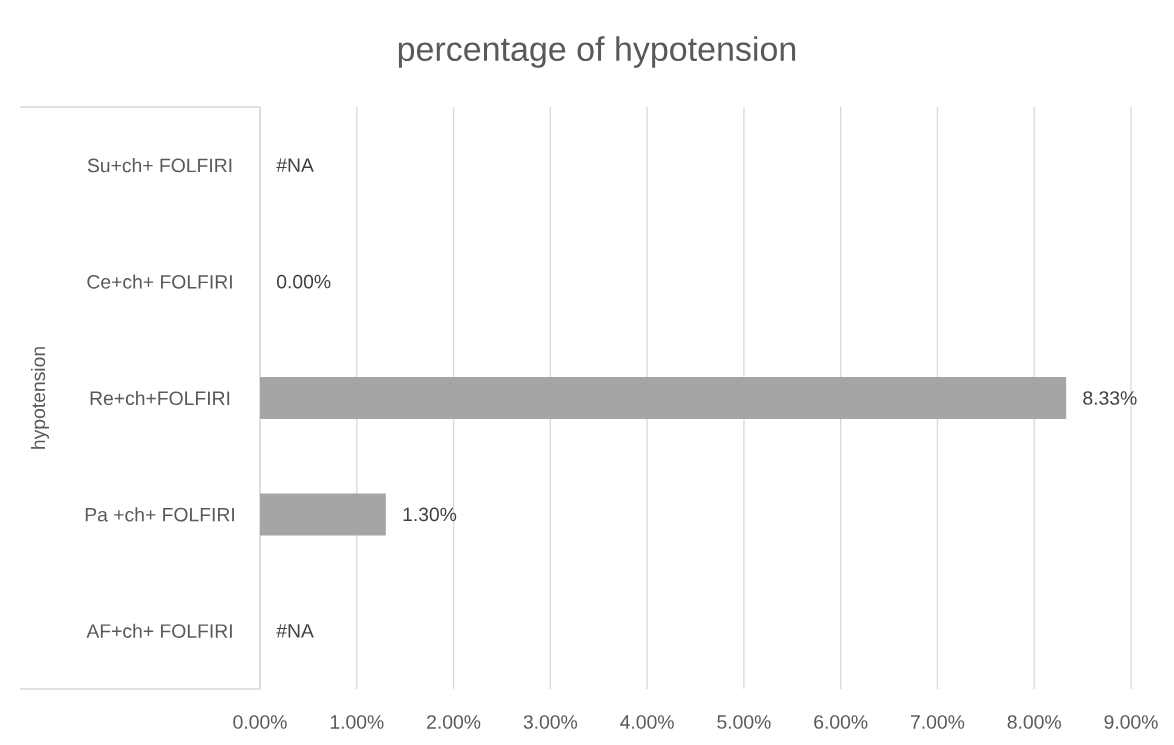  Describe the element at coordinates (159, 514) in the screenshot. I see `y-tick-label: Pa +ch+ FOLFIRI` at that location.